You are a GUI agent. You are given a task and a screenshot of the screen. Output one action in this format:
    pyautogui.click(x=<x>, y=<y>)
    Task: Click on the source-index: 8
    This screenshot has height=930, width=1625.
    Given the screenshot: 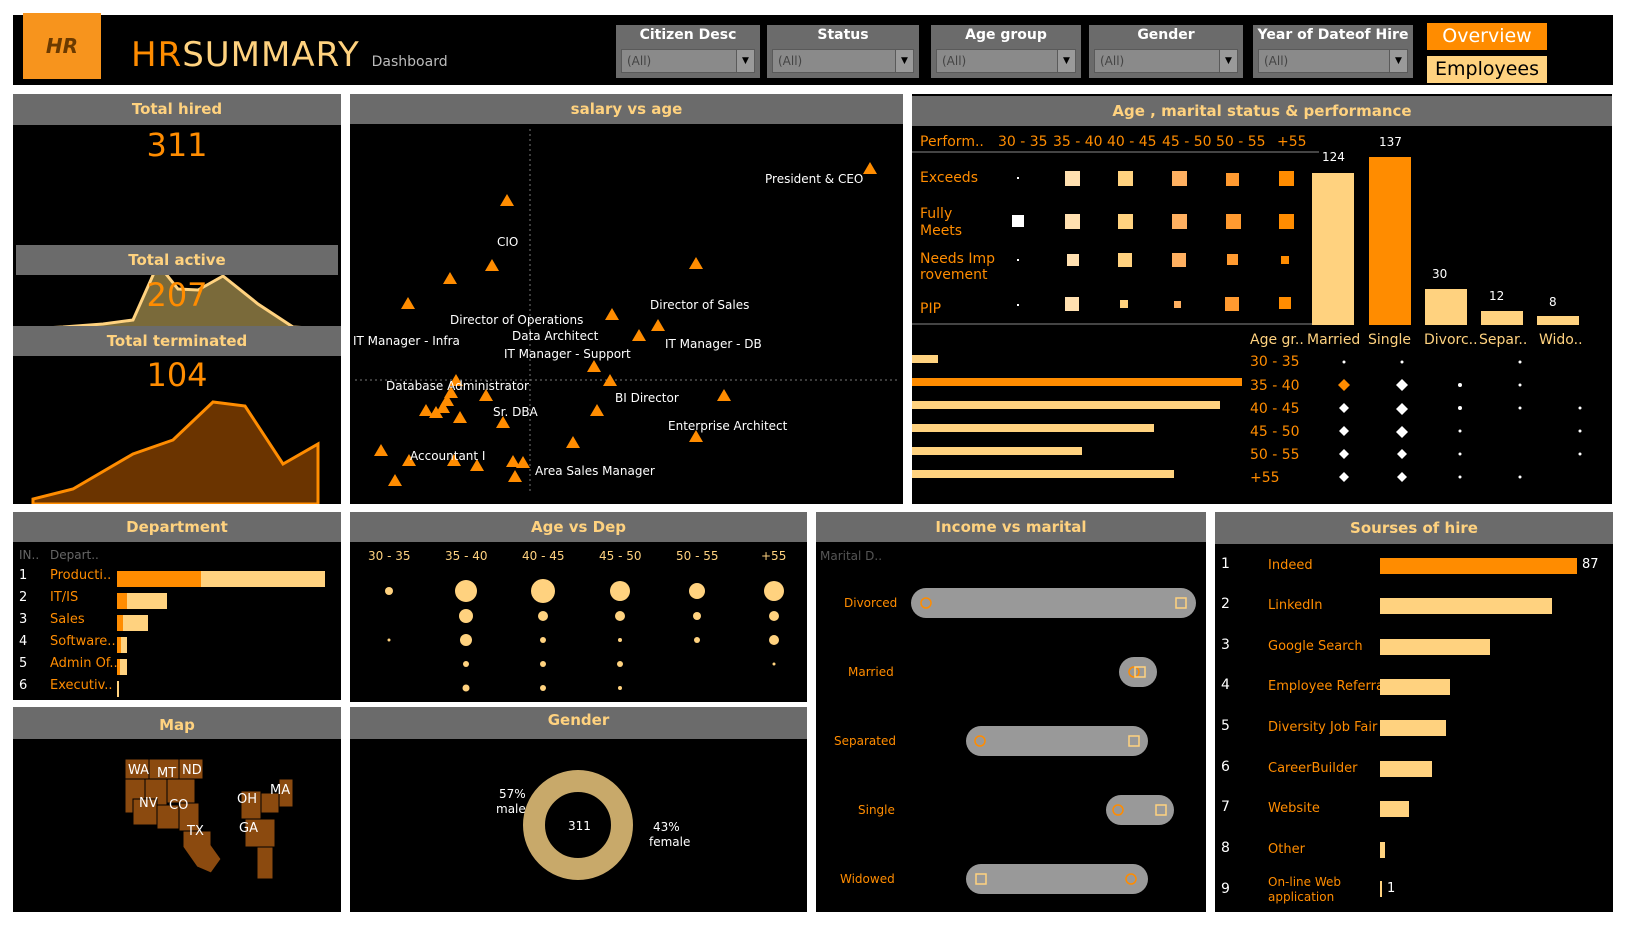 What is the action you would take?
    pyautogui.click(x=1225, y=848)
    